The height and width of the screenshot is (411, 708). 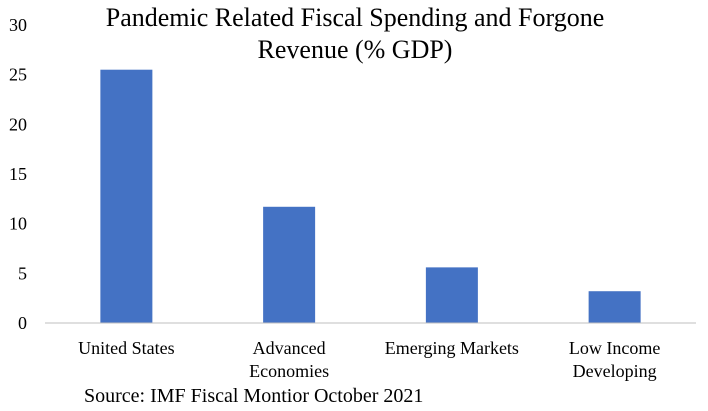 What do you see at coordinates (18, 124) in the screenshot?
I see `y-tick-label: 20` at bounding box center [18, 124].